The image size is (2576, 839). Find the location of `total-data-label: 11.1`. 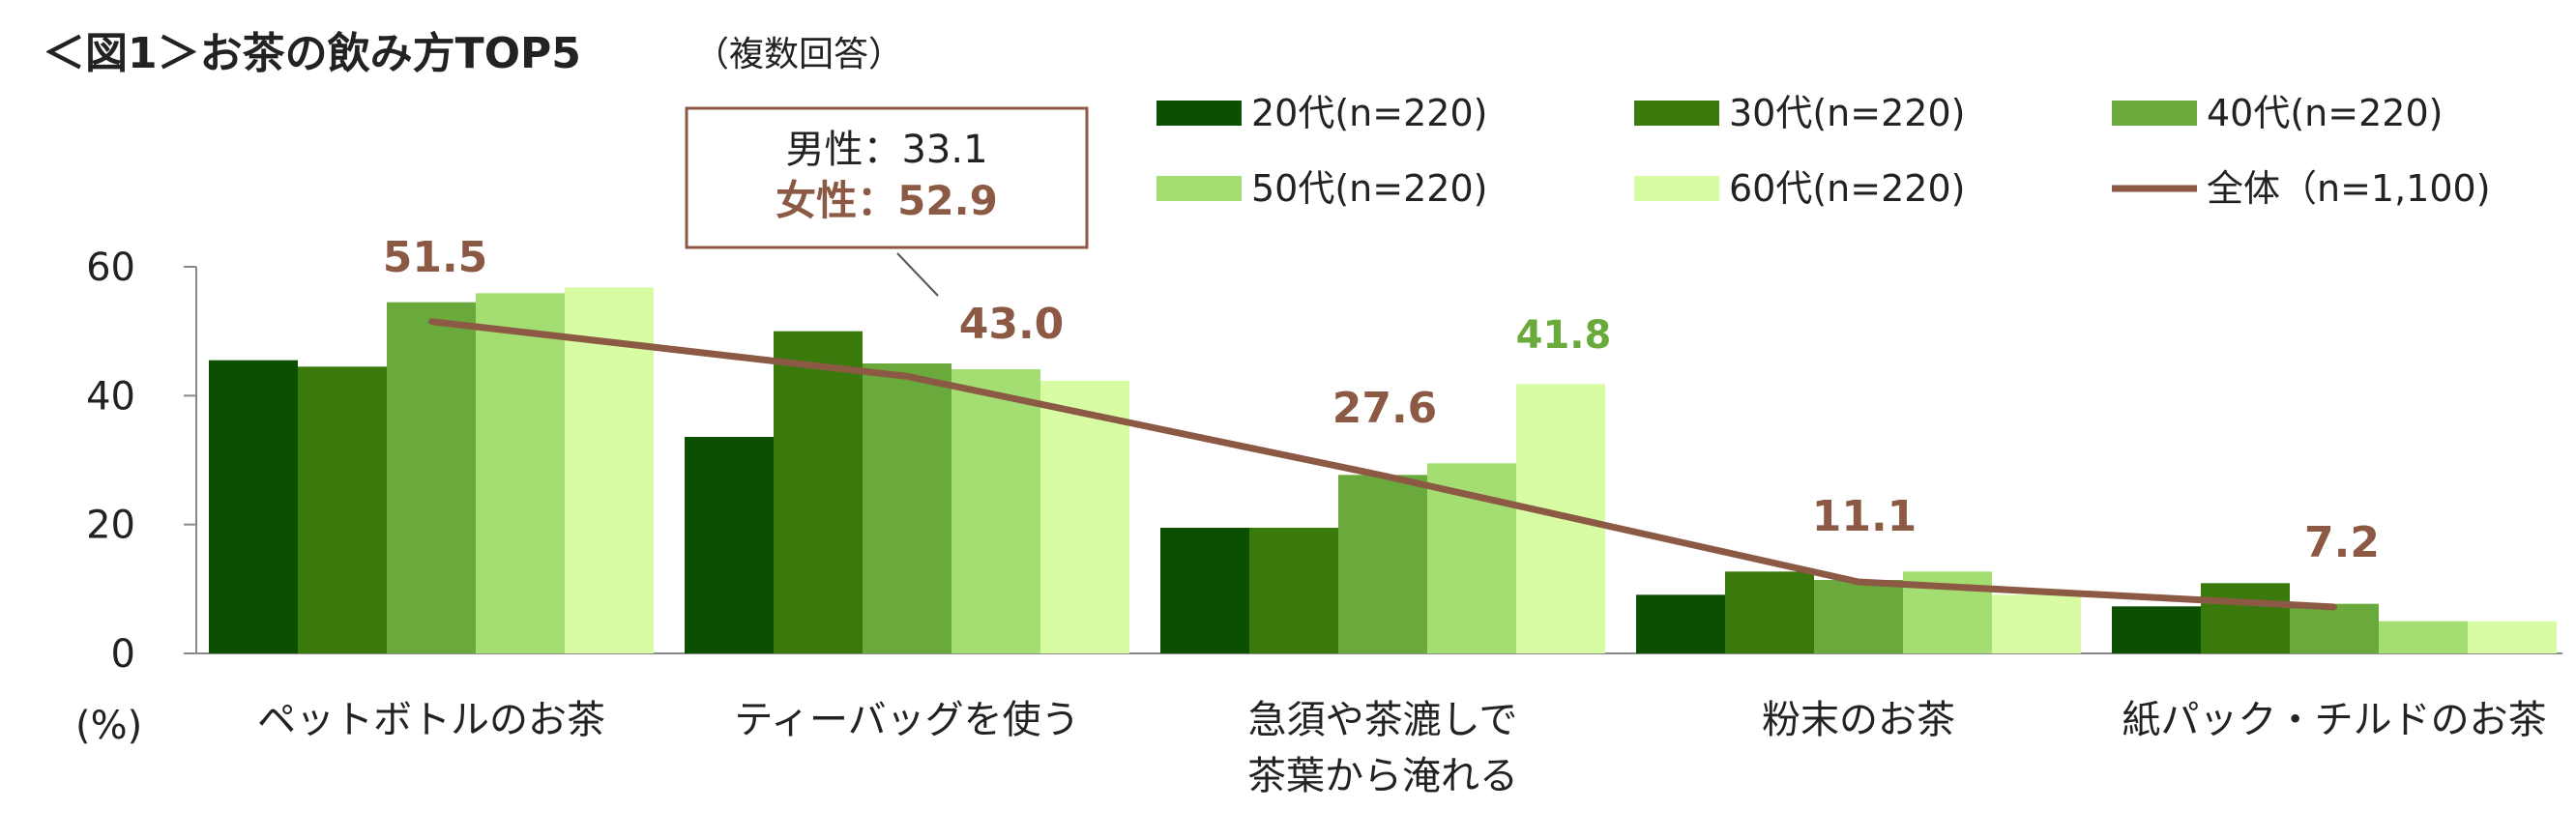

total-data-label: 11.1 is located at coordinates (1864, 517).